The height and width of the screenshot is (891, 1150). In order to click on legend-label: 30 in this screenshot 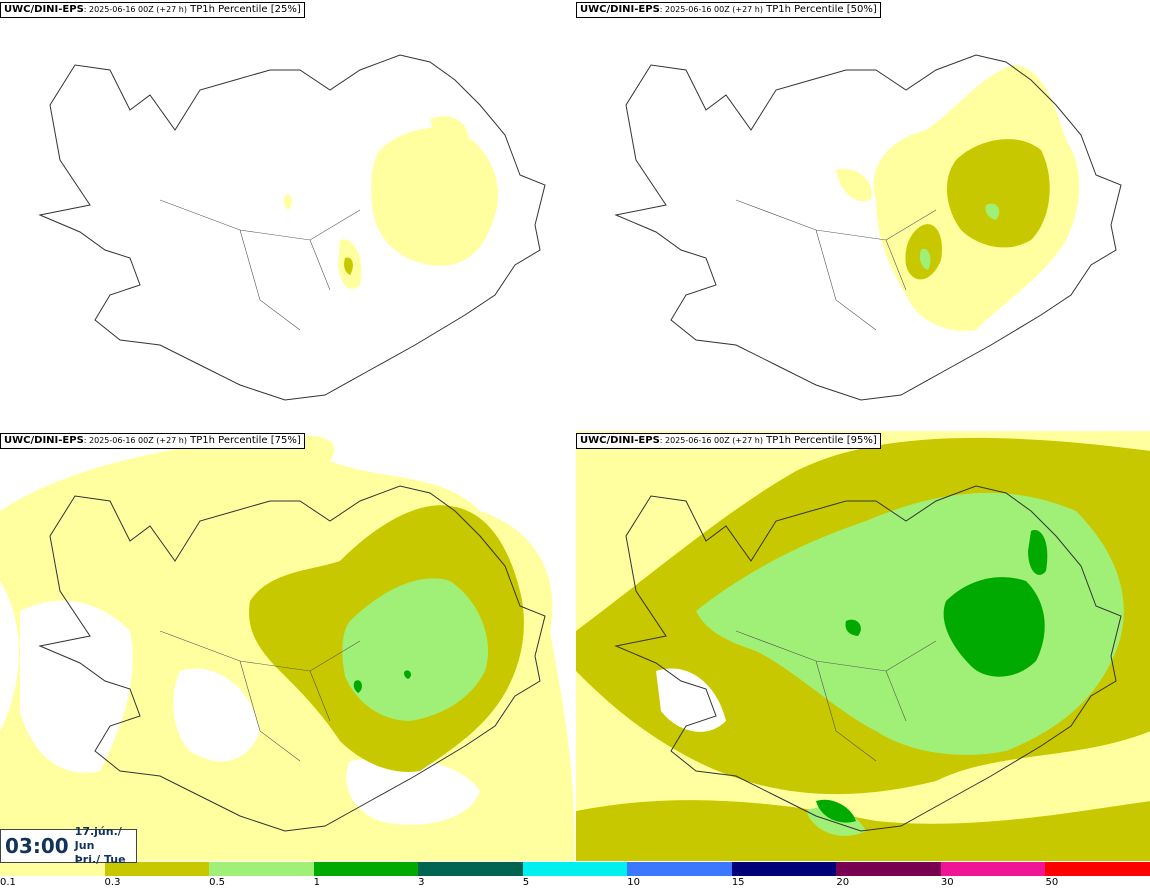, I will do `click(947, 882)`.